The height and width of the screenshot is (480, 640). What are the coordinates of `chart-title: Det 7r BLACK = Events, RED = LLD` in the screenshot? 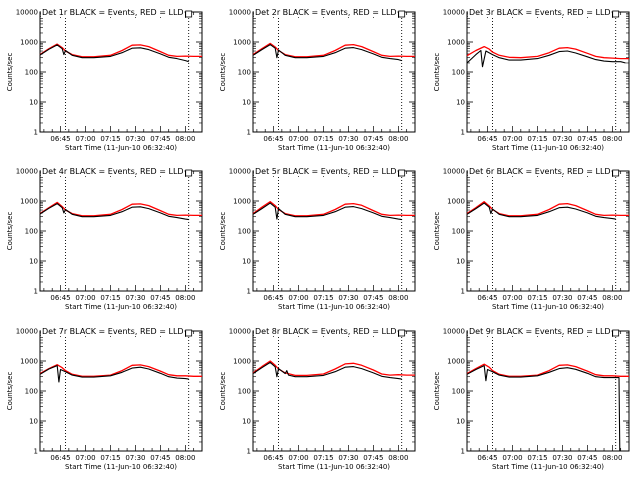 It's located at (113, 331).